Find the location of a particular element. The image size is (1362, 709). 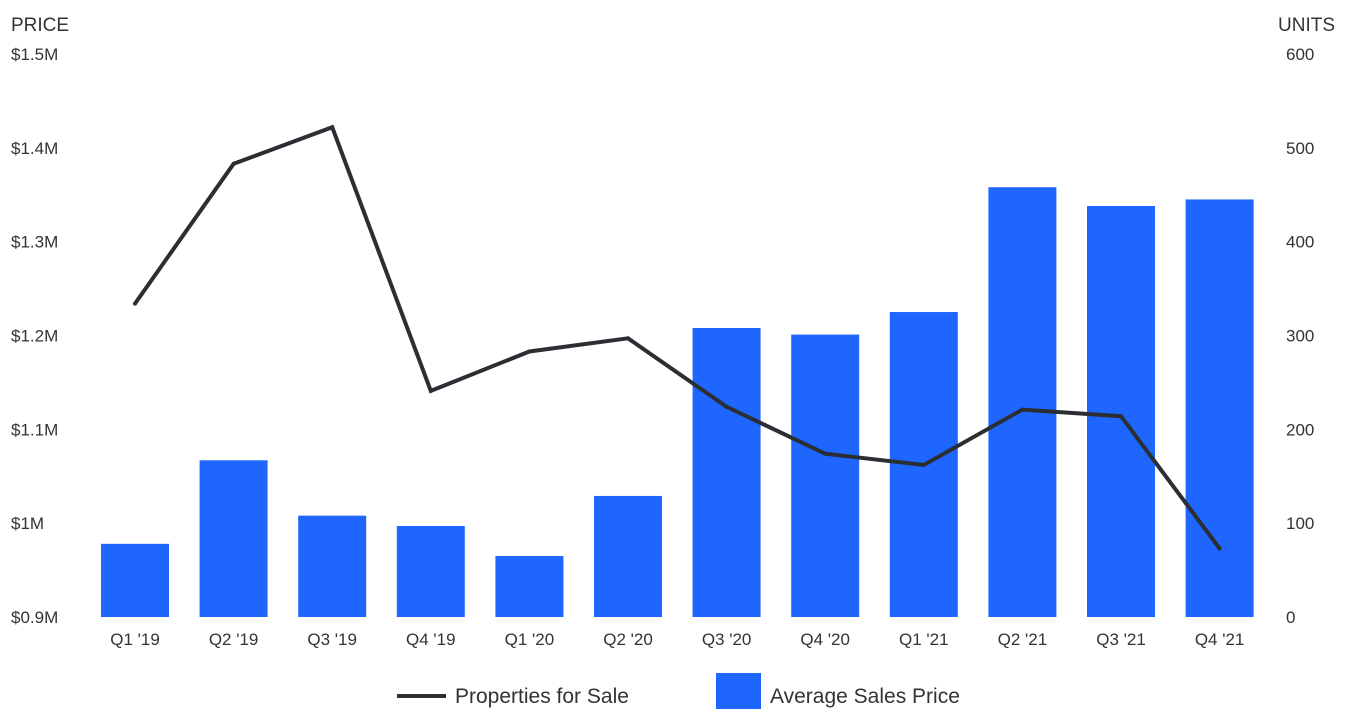

left-tick-label: $1M is located at coordinates (27, 523).